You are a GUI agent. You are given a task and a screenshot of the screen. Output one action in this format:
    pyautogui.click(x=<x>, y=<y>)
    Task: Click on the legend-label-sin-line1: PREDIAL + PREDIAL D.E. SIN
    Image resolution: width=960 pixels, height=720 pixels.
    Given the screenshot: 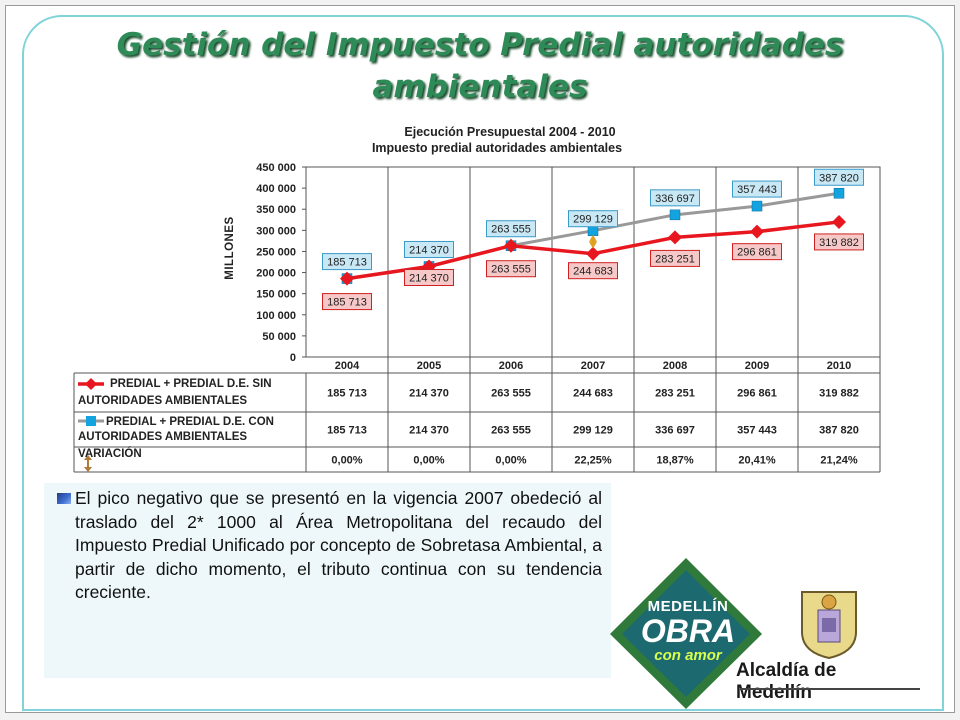 What is the action you would take?
    pyautogui.click(x=191, y=384)
    